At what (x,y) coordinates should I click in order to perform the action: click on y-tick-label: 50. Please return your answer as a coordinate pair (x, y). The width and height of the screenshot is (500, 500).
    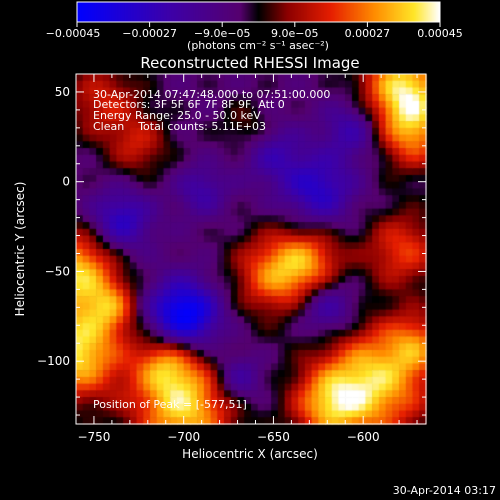
    Looking at the image, I should click on (62, 92).